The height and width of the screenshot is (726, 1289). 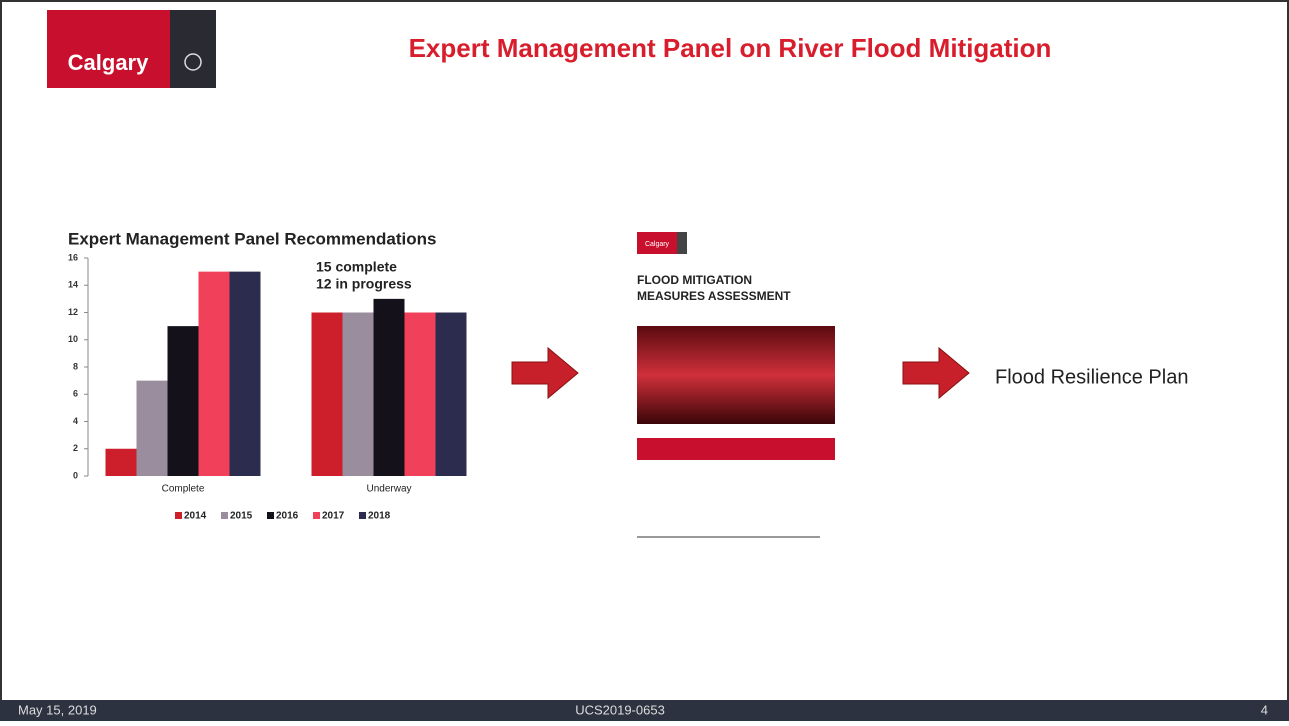 I want to click on x-tick-label: Complete, so click(x=183, y=489).